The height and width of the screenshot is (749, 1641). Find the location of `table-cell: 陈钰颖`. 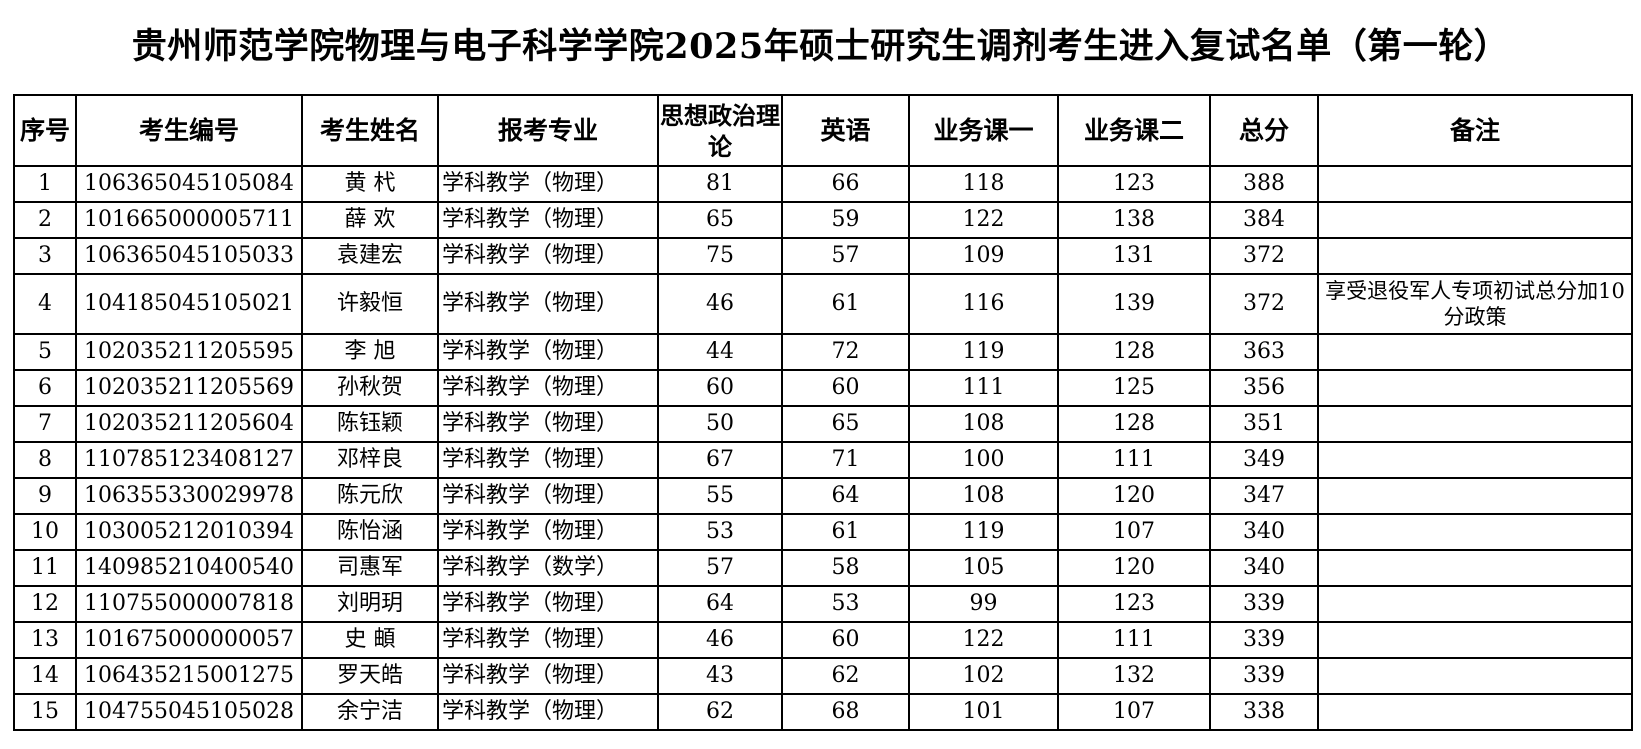

table-cell: 陈钰颖 is located at coordinates (370, 424).